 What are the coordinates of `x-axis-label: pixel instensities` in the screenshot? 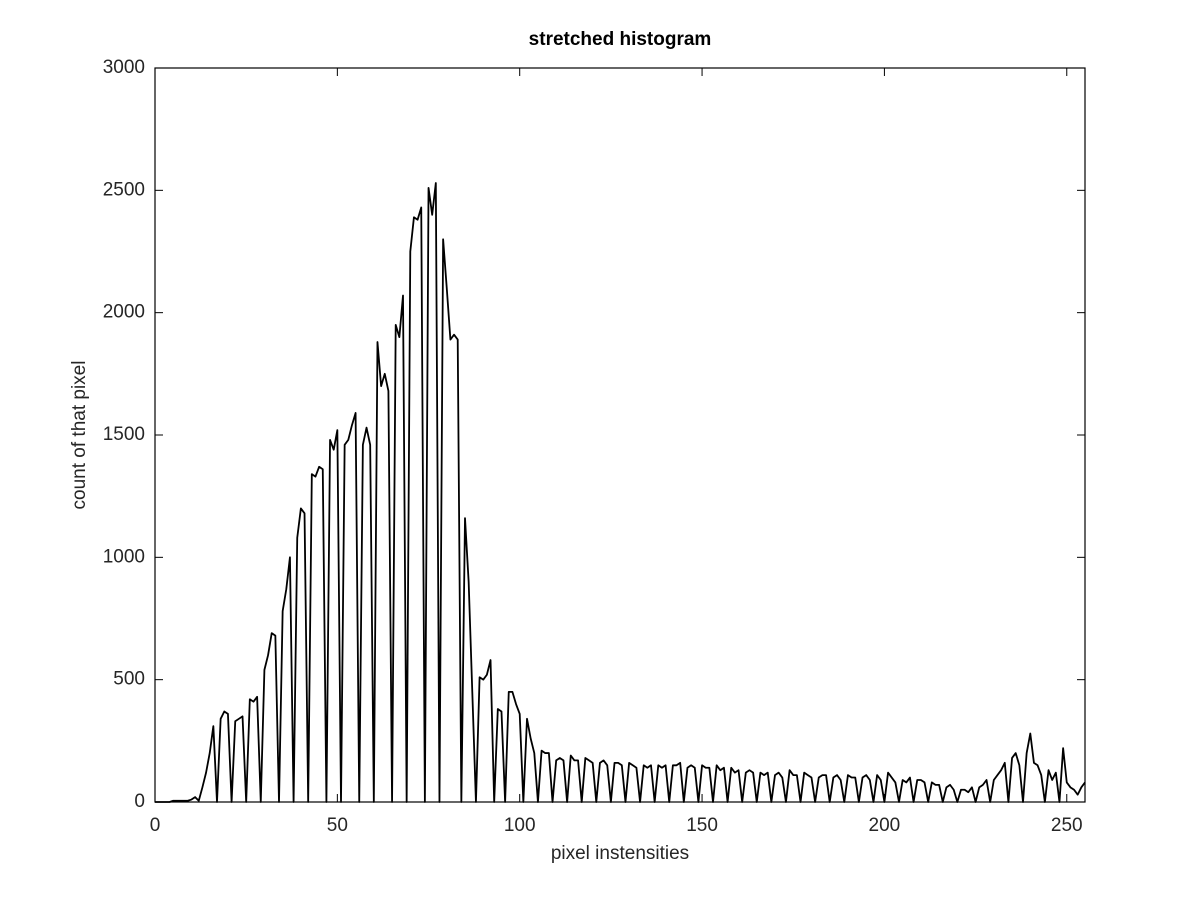 It's located at (620, 853).